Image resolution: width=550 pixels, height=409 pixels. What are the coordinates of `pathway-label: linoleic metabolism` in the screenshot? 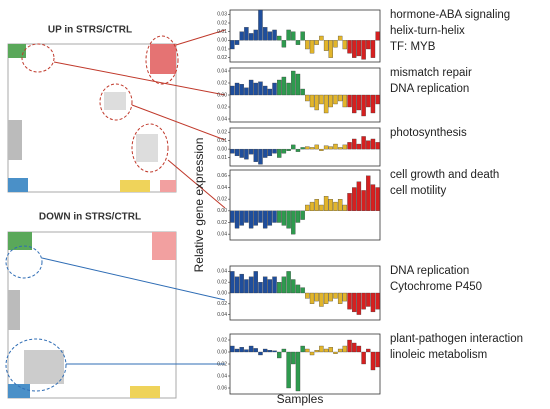 It's located at (438, 355).